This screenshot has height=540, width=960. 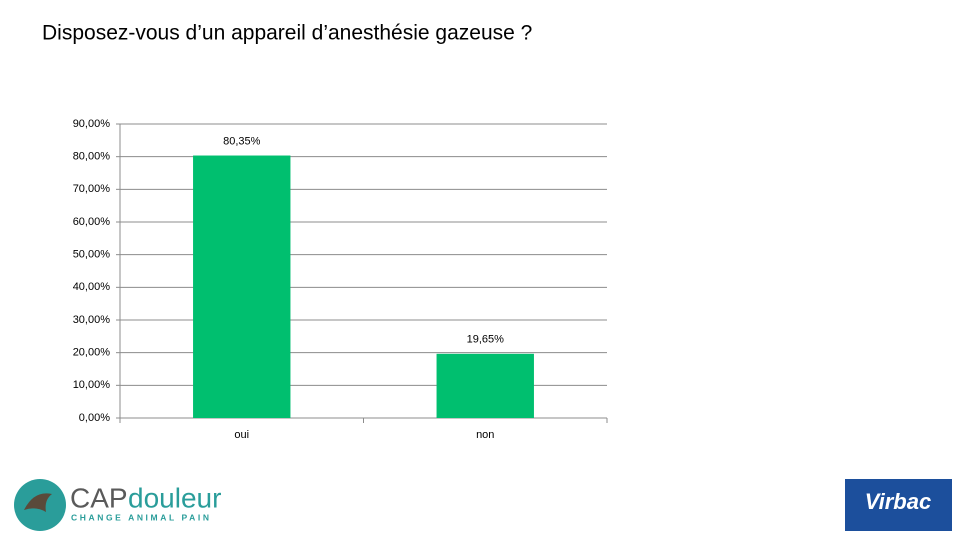 I want to click on y-tick-label: 50,00%, so click(x=92, y=255).